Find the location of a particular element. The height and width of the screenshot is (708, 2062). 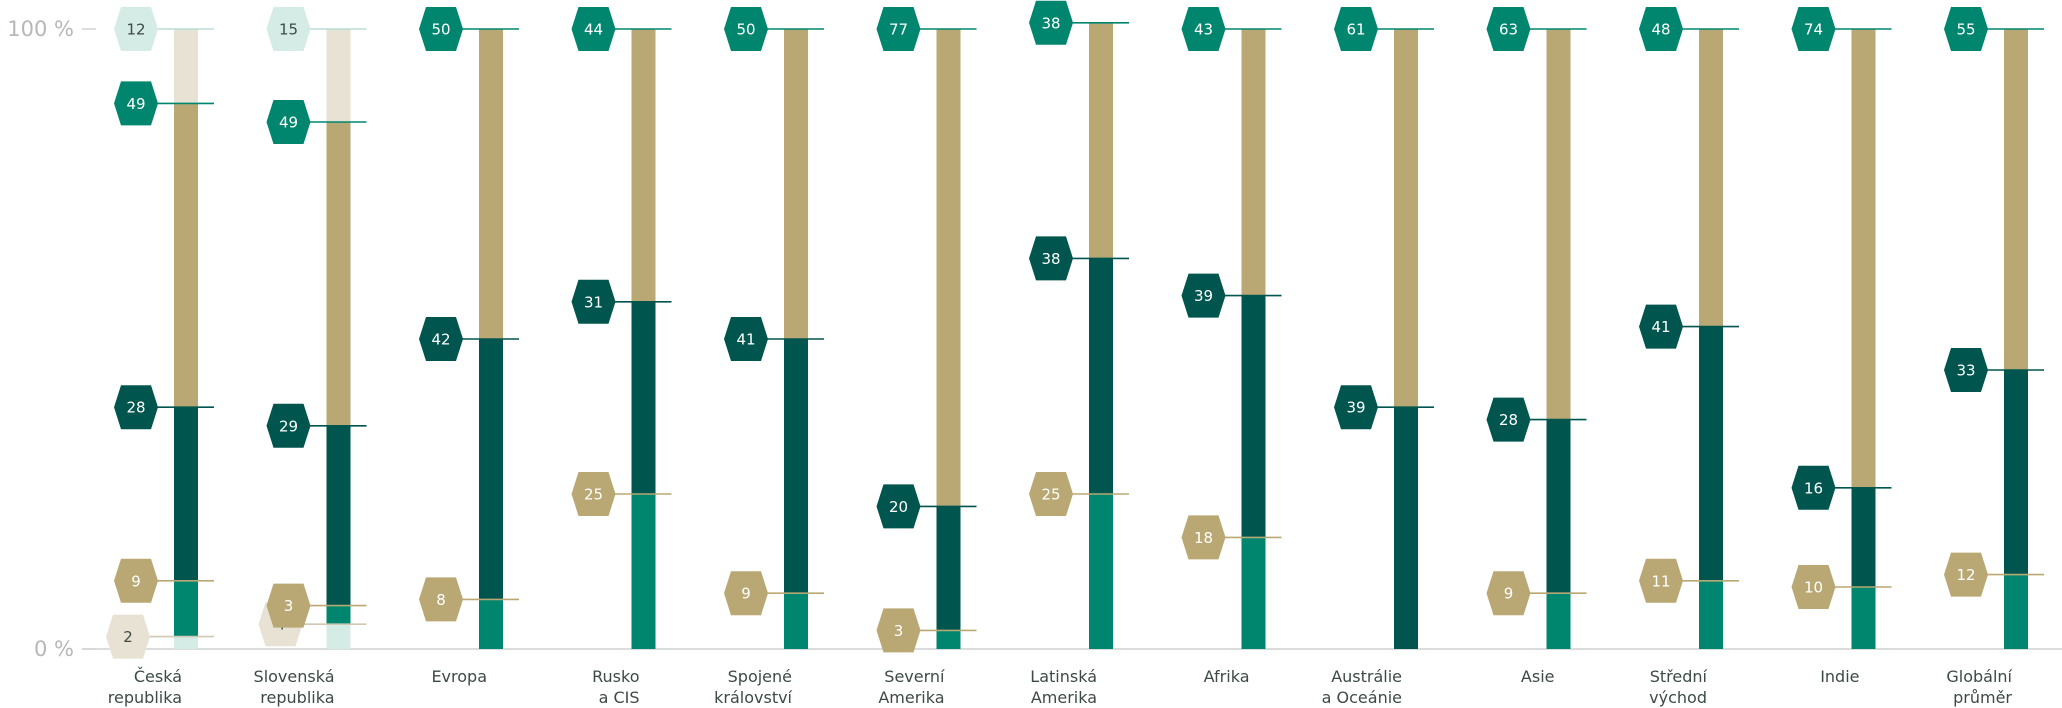

value-badge: 50 is located at coordinates (774, 29).